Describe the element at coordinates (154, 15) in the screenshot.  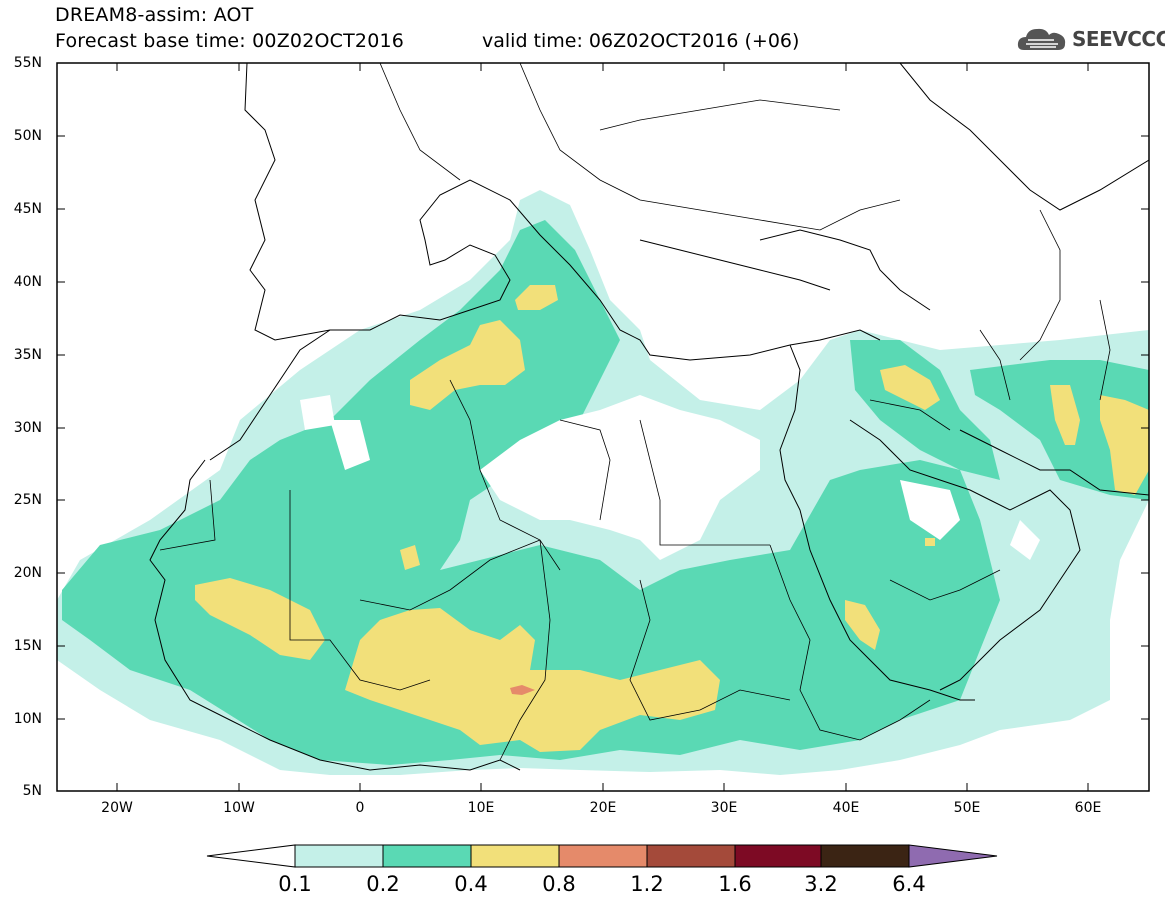
I see `map-title: DREAM8-assim: AOT` at that location.